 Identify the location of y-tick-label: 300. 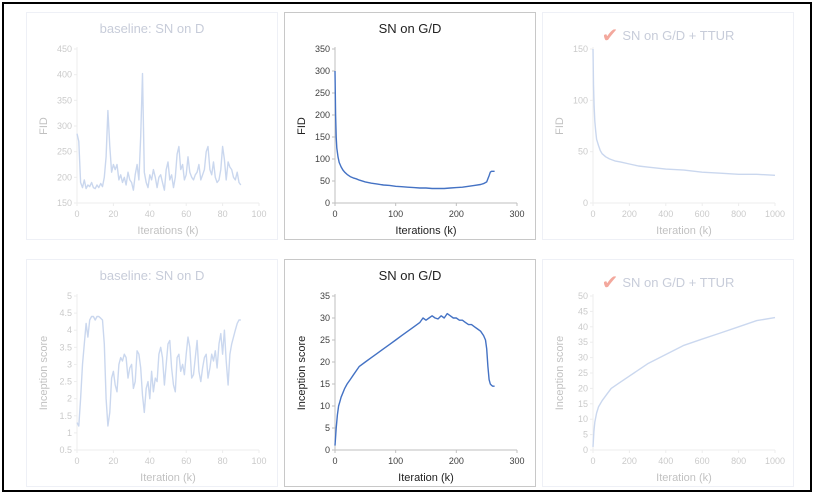
(64, 126).